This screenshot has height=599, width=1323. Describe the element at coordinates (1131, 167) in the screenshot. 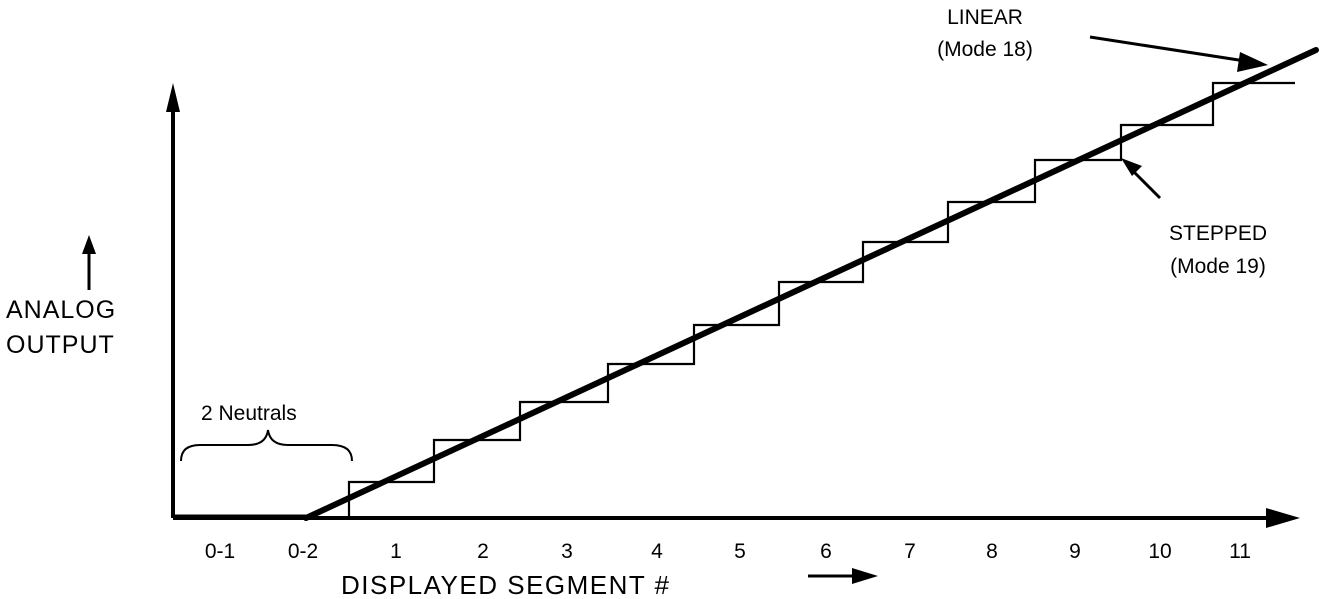

I see `stepped-pointer-arrowhead` at that location.